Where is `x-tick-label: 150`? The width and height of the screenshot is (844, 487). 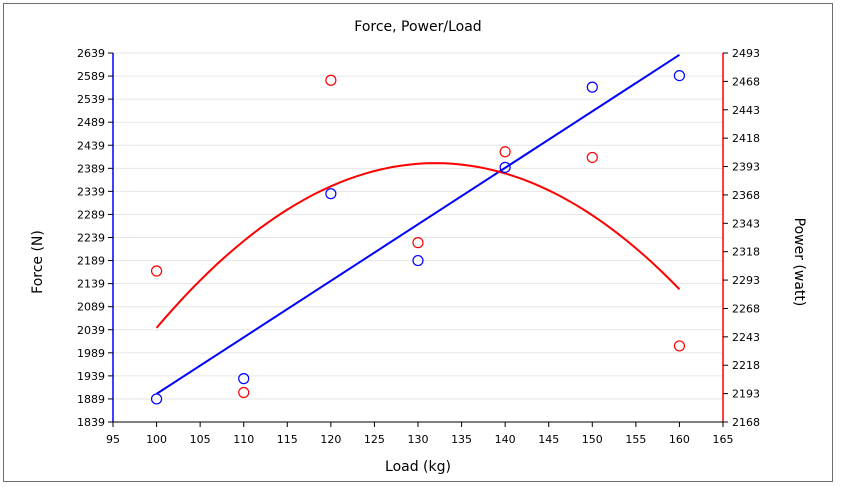
x-tick-label: 150 is located at coordinates (592, 439).